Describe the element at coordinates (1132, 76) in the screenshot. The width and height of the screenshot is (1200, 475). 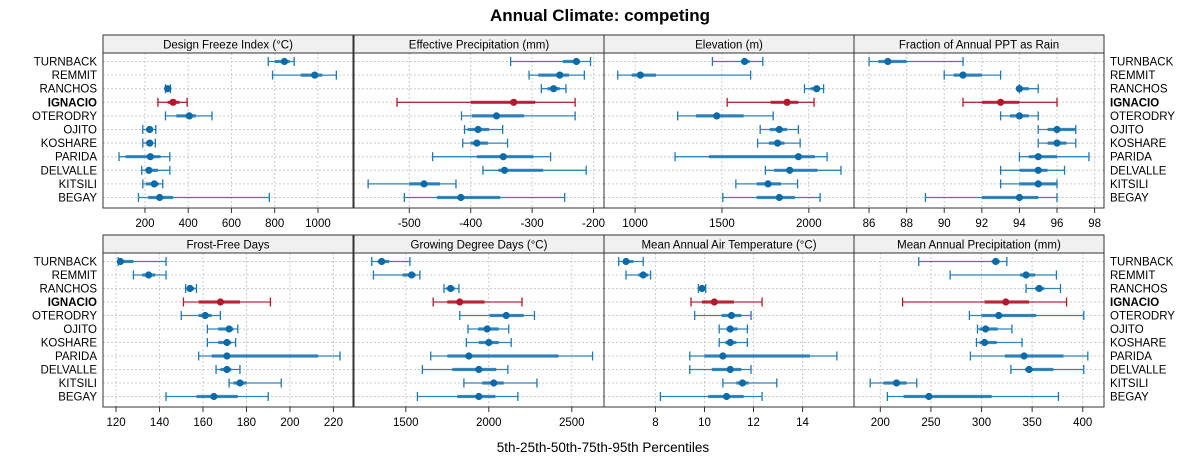
I see `site-label-right: REMMIT` at that location.